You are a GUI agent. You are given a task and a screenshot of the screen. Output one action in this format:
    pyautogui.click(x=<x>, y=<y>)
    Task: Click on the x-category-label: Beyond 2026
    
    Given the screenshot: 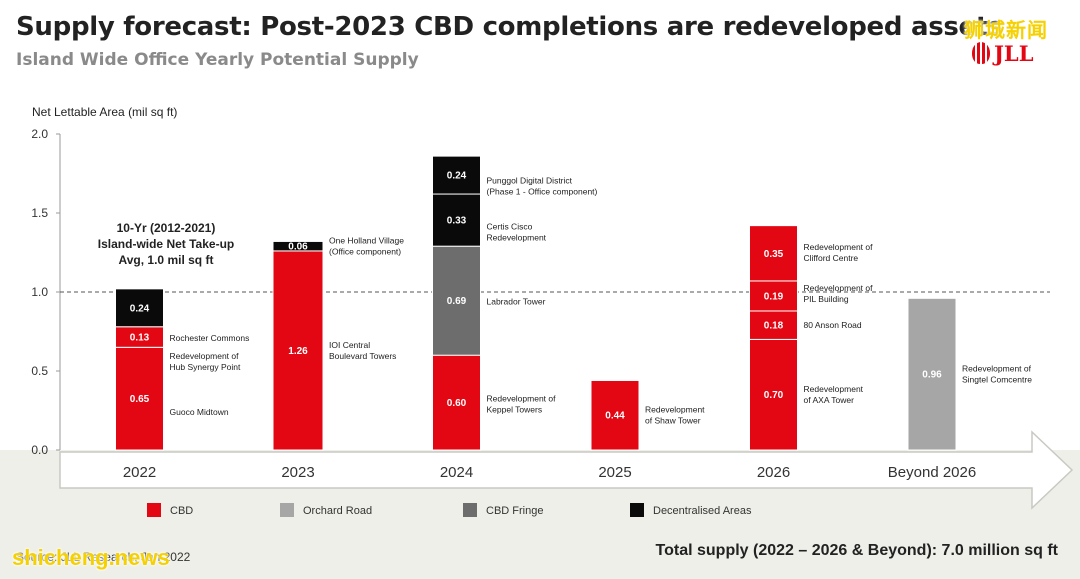 What is the action you would take?
    pyautogui.click(x=932, y=472)
    